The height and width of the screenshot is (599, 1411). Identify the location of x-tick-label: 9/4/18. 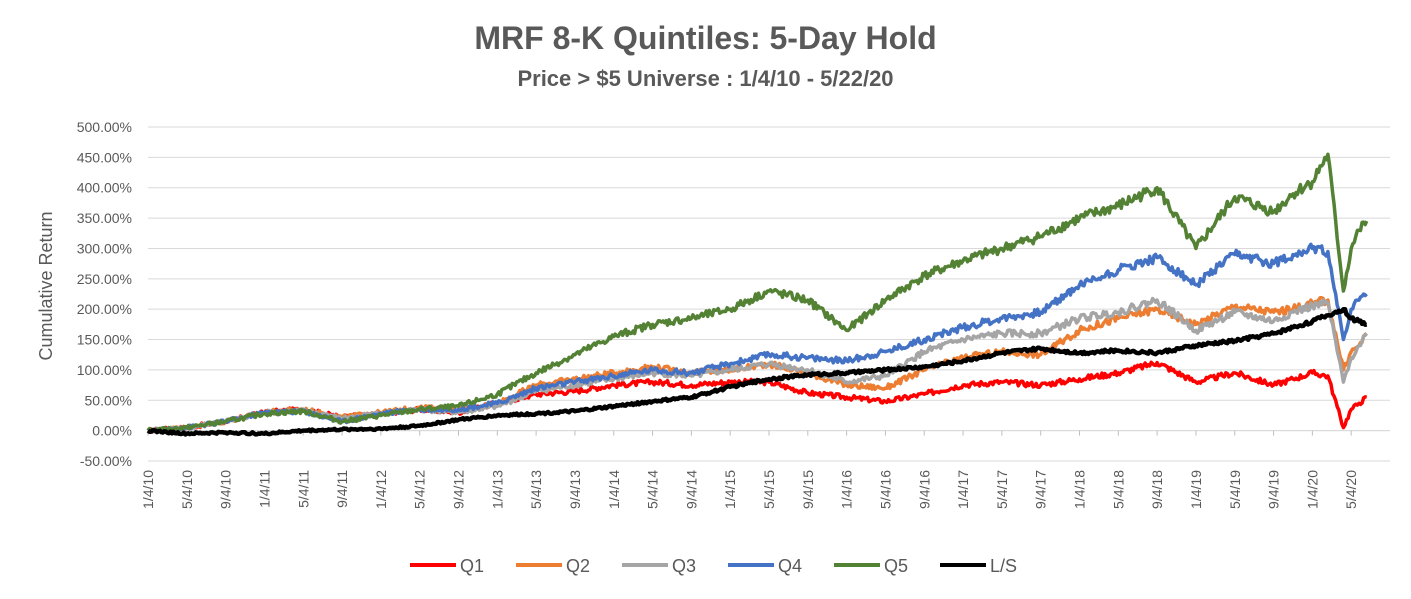
(1157, 489).